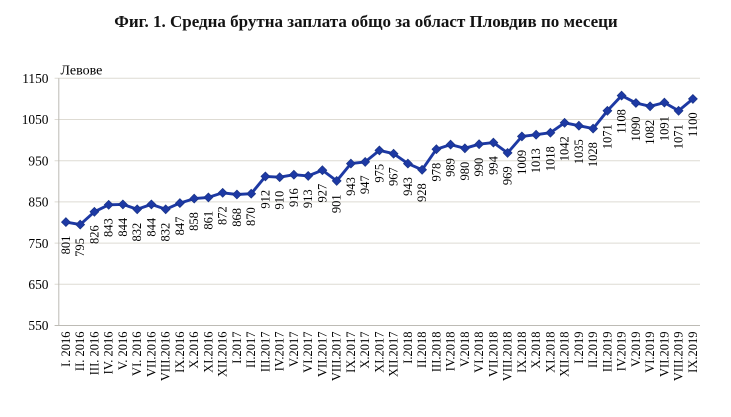  Describe the element at coordinates (664, 354) in the screenshot. I see `svg-text: VII.2019` at that location.